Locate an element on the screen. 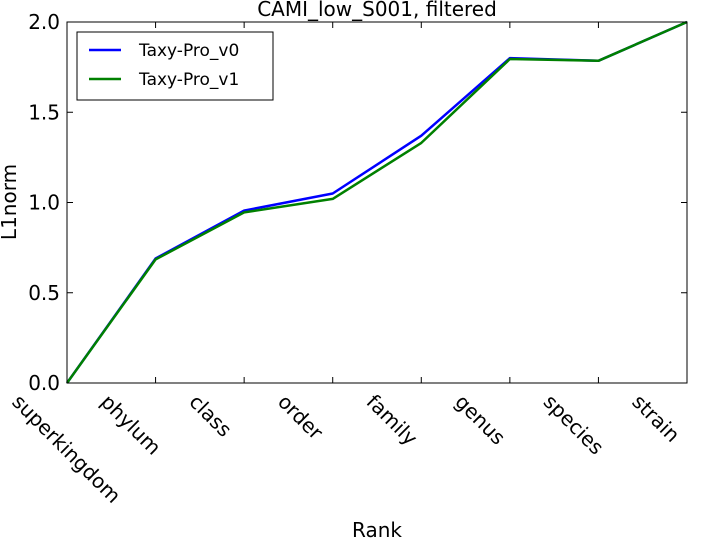 The height and width of the screenshot is (538, 713). x-tick-label: strain is located at coordinates (655, 418).